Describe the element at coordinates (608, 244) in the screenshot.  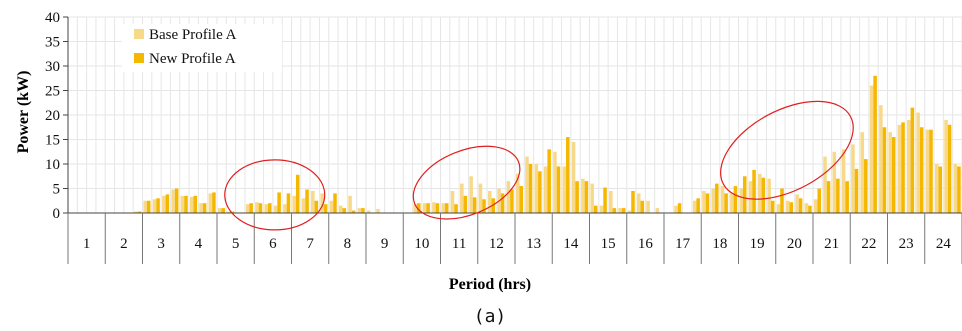
I see `x-tick-label: 15` at that location.